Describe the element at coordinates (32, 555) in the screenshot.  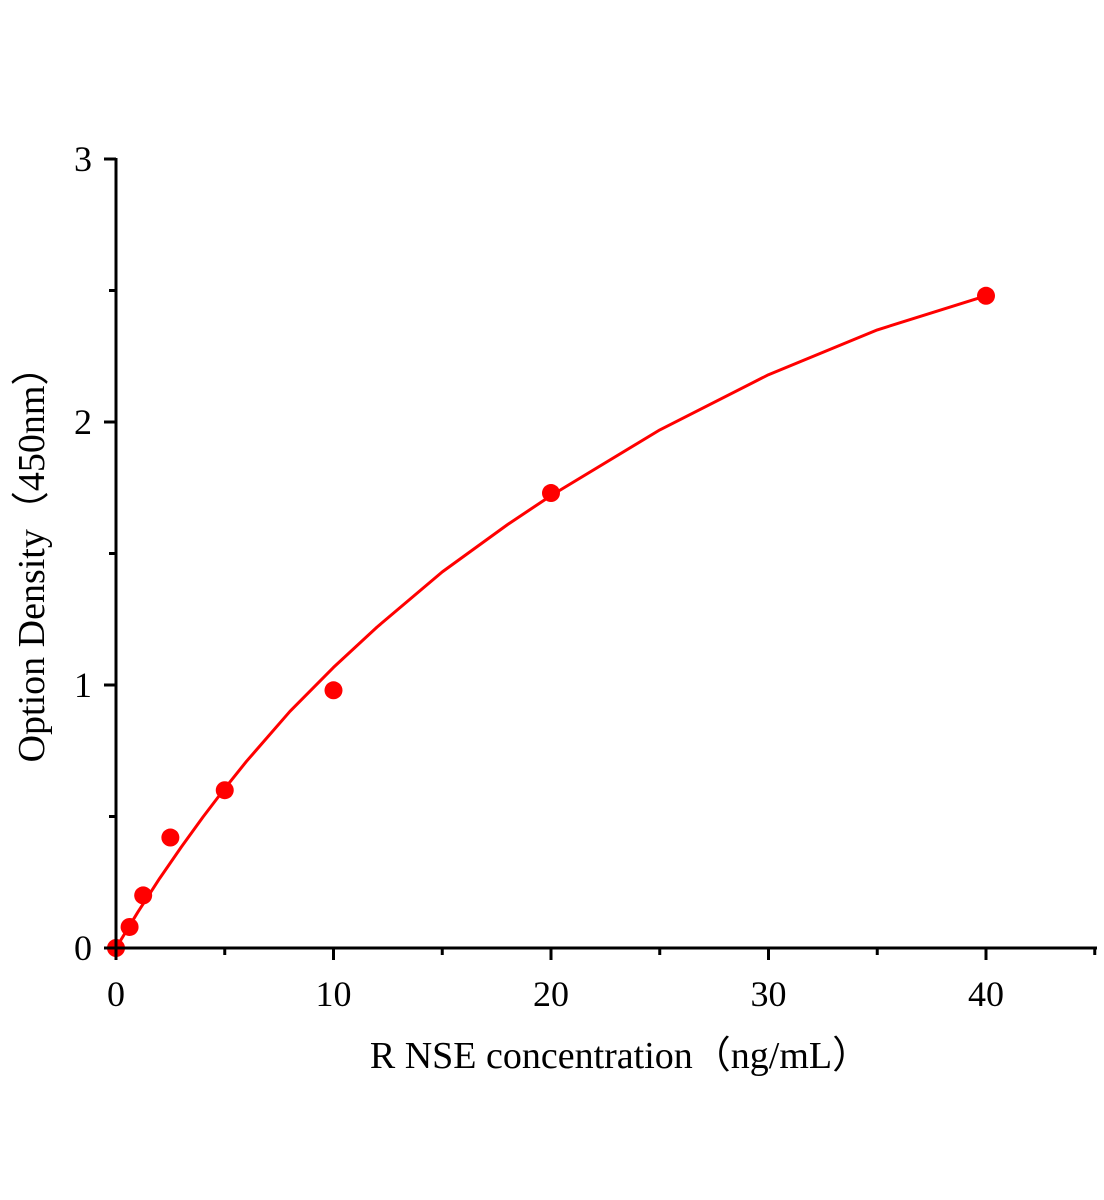
I see `y-axis-label: Option Density（450nm）` at that location.